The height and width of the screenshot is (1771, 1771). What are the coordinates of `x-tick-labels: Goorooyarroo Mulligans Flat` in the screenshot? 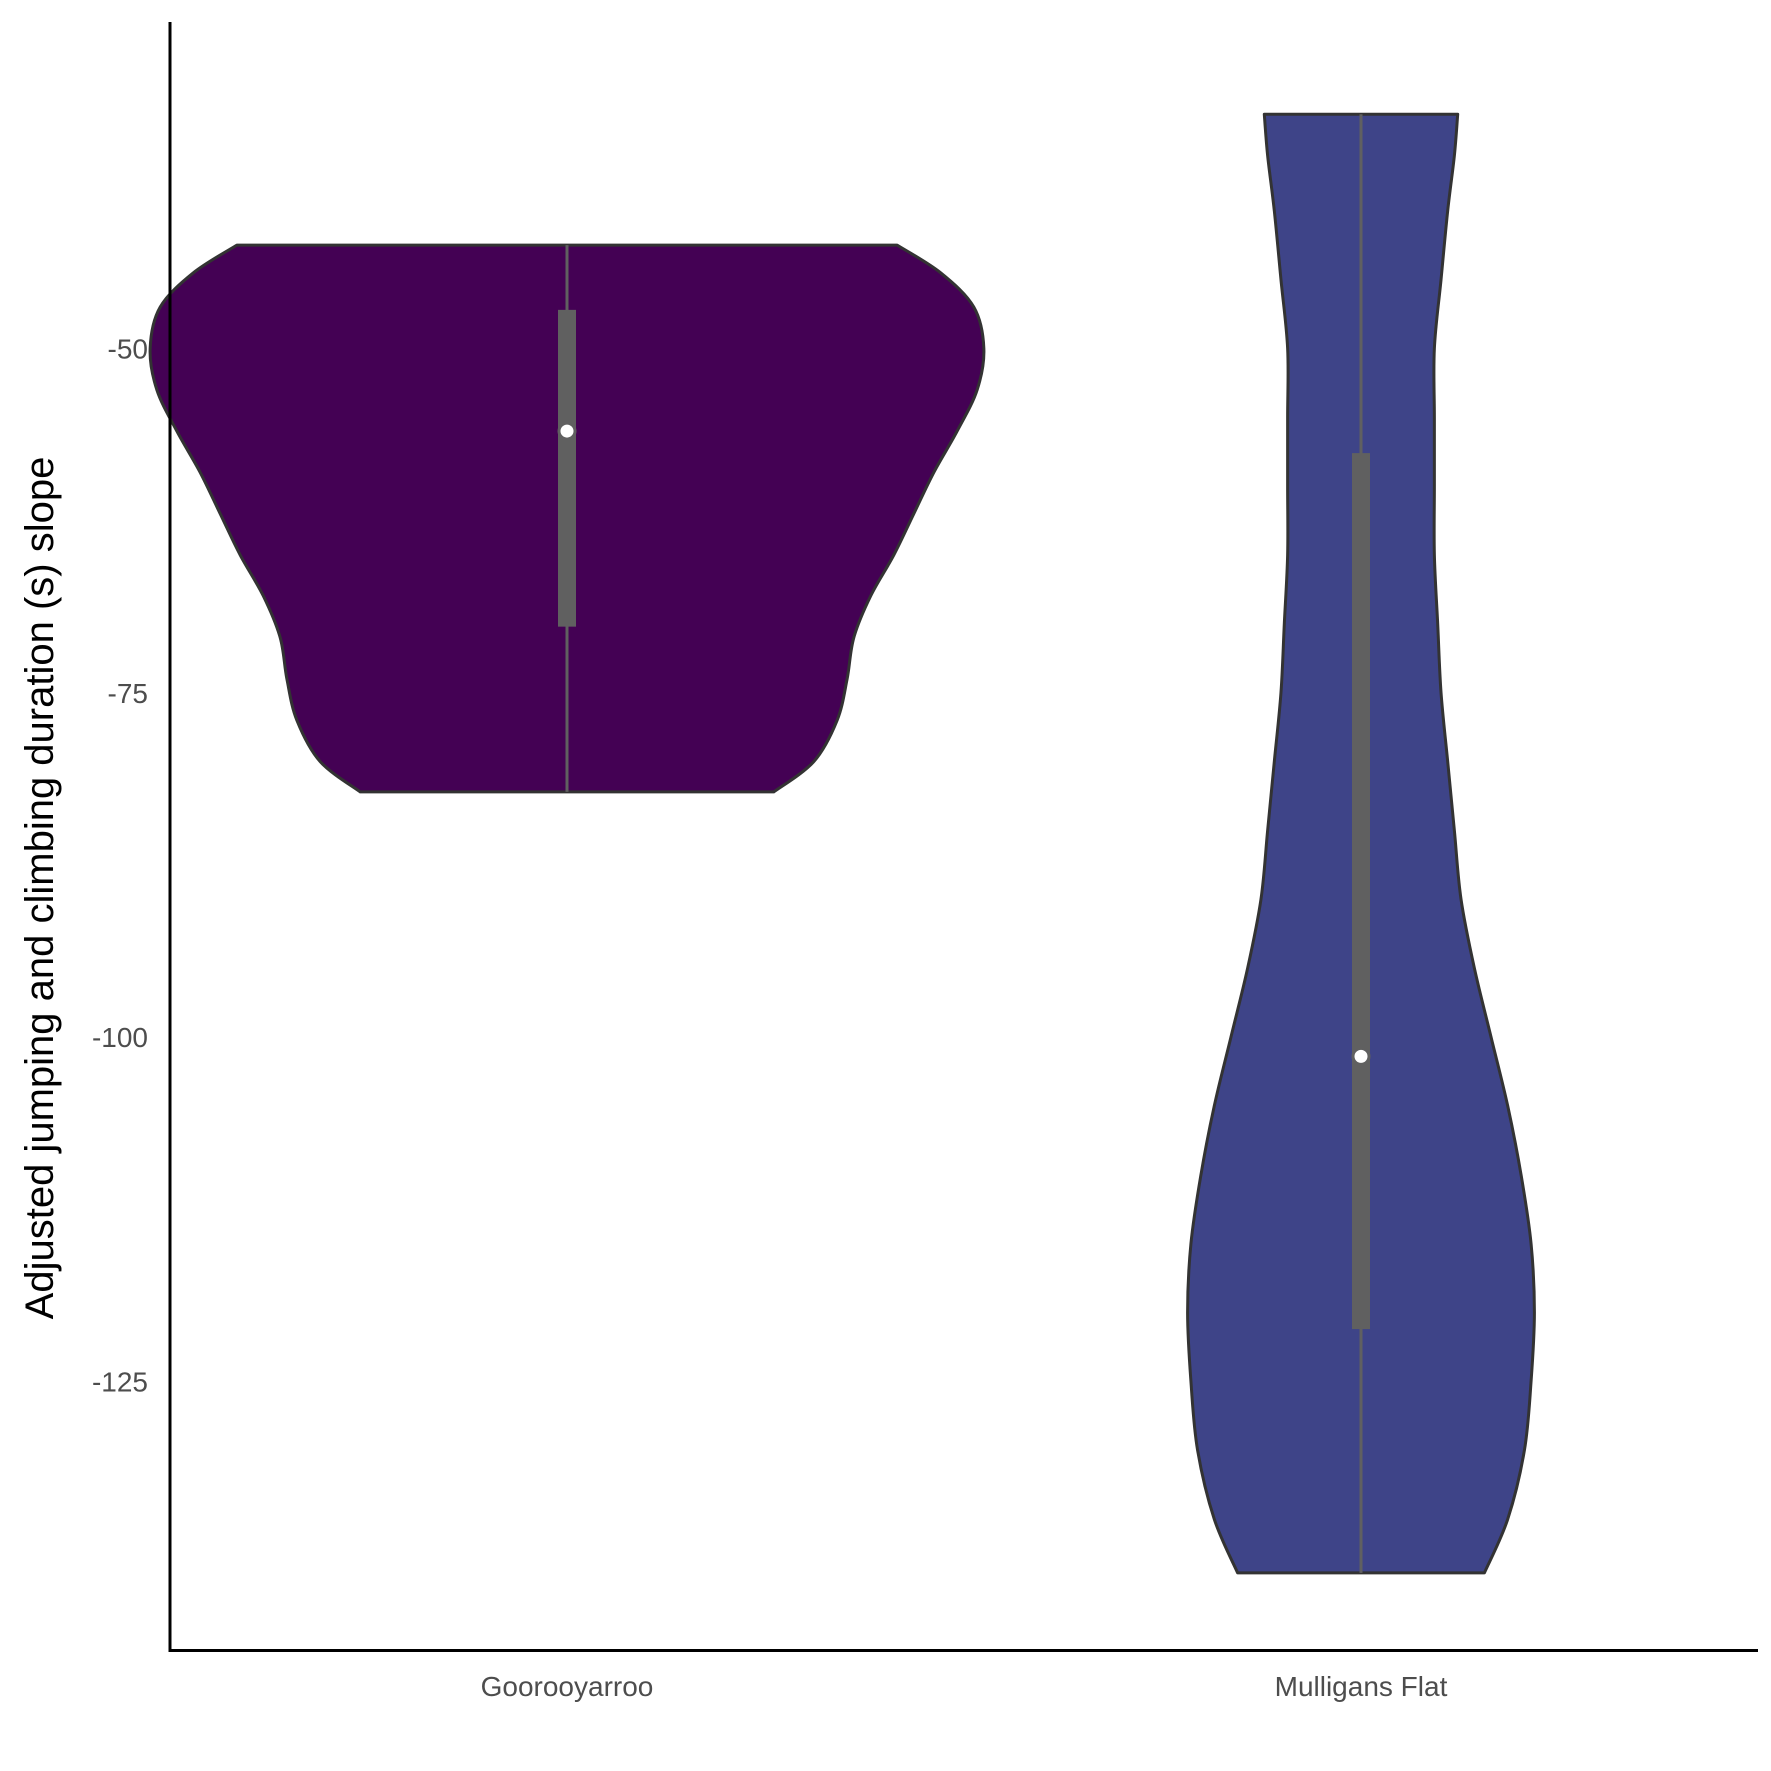 It's located at (964, 1686).